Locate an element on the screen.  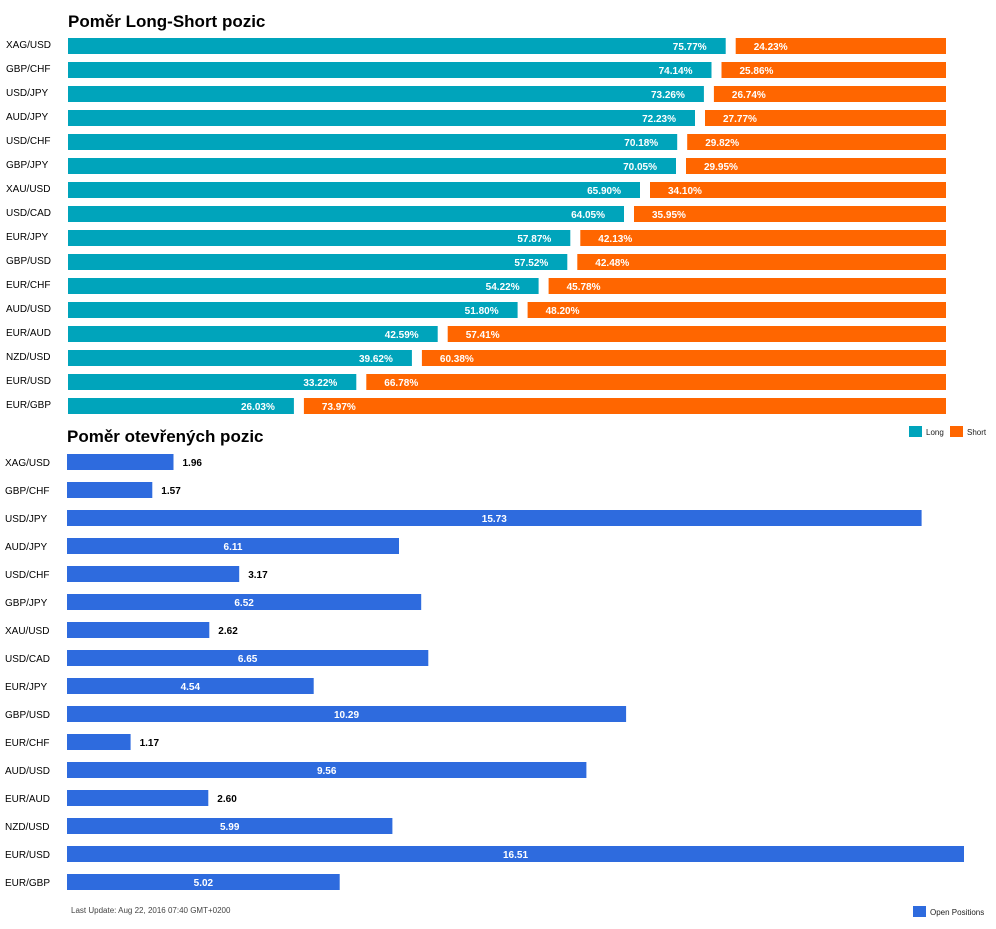
open-value-label: 5.02 is located at coordinates (204, 883).